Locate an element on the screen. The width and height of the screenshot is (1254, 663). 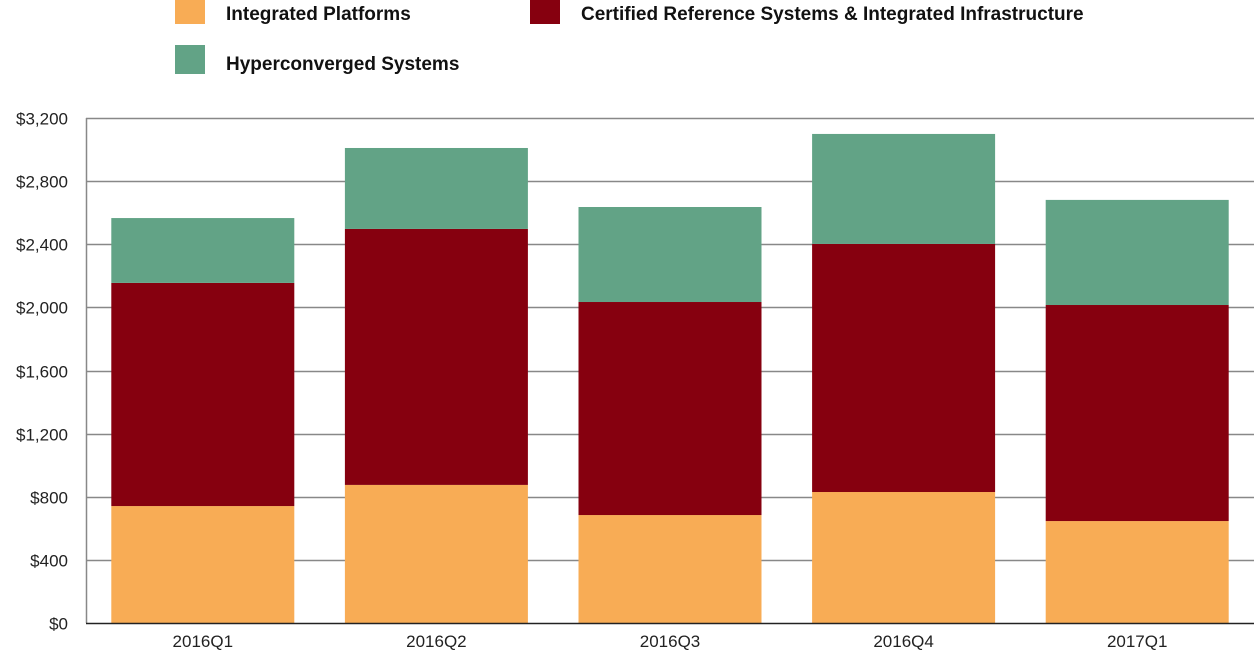
x-tick-label: 2016Q2 is located at coordinates (436, 641).